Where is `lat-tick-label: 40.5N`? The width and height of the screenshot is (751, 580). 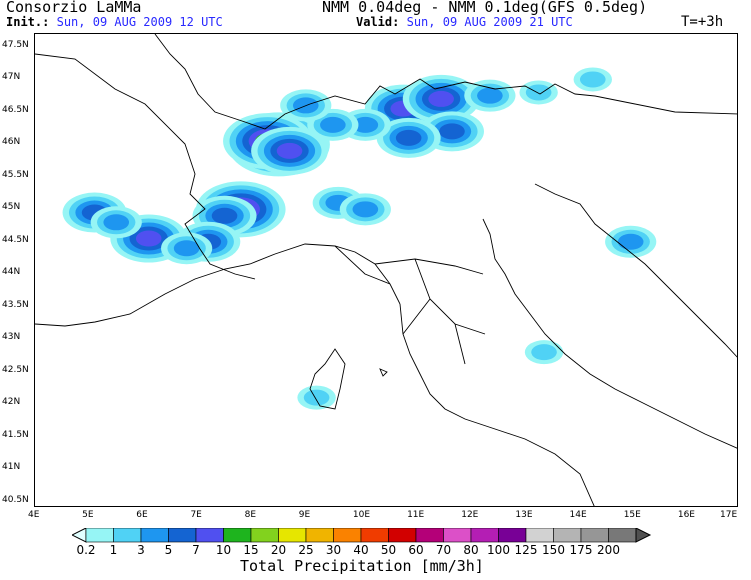 lat-tick-label: 40.5N is located at coordinates (15, 499).